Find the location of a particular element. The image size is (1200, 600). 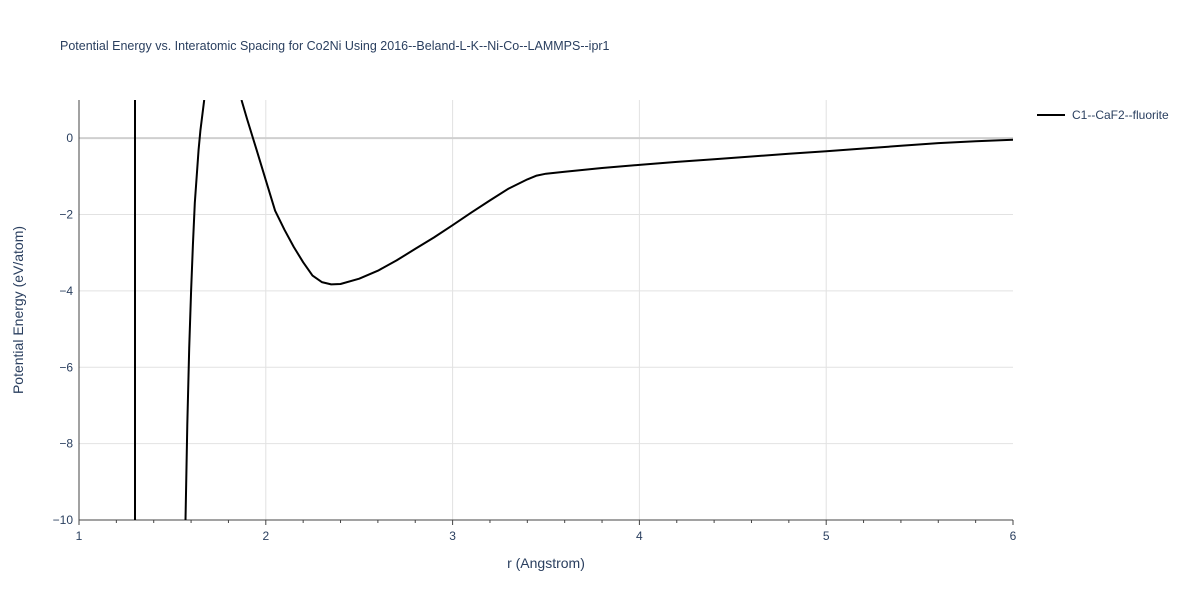

x-tick-label: 1 is located at coordinates (79, 536).